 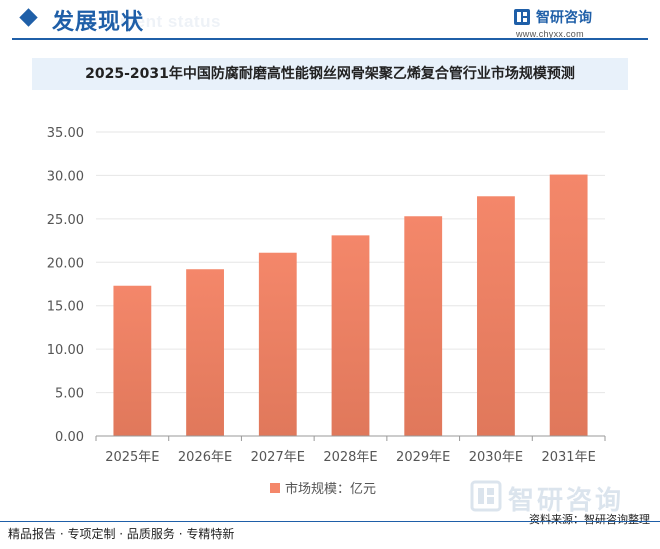 I want to click on y-tick-label: 25.00, so click(x=65, y=220).